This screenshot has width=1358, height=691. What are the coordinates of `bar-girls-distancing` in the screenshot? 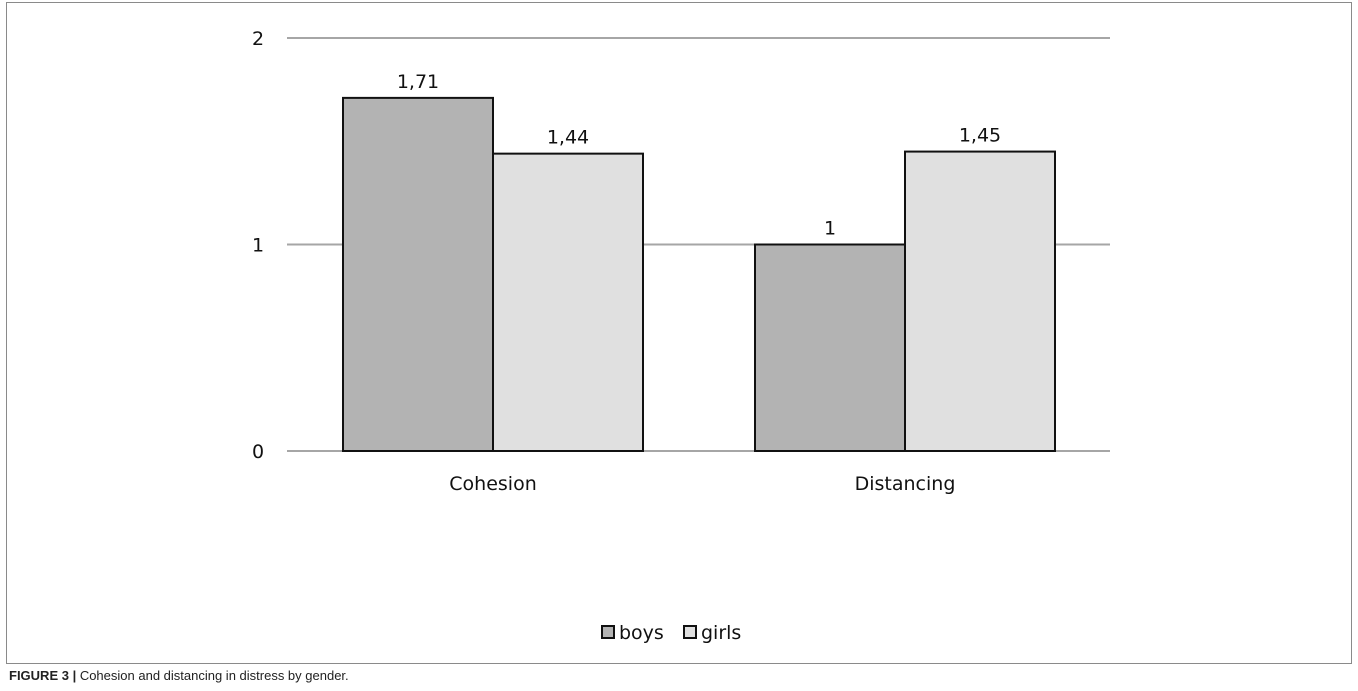 It's located at (980, 301).